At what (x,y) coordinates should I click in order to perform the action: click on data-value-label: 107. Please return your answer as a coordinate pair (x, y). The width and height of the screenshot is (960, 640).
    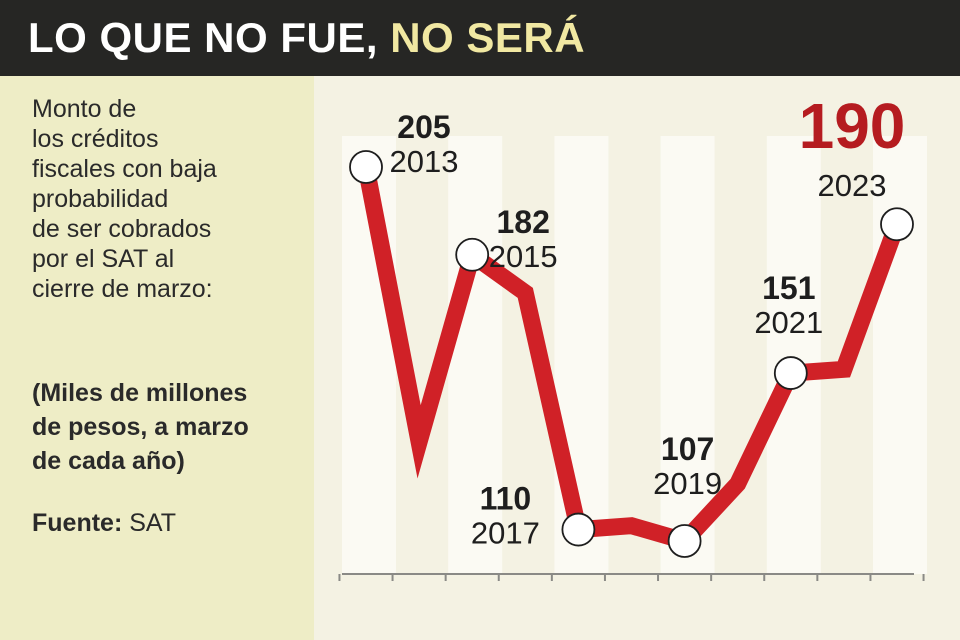
    Looking at the image, I should click on (687, 449).